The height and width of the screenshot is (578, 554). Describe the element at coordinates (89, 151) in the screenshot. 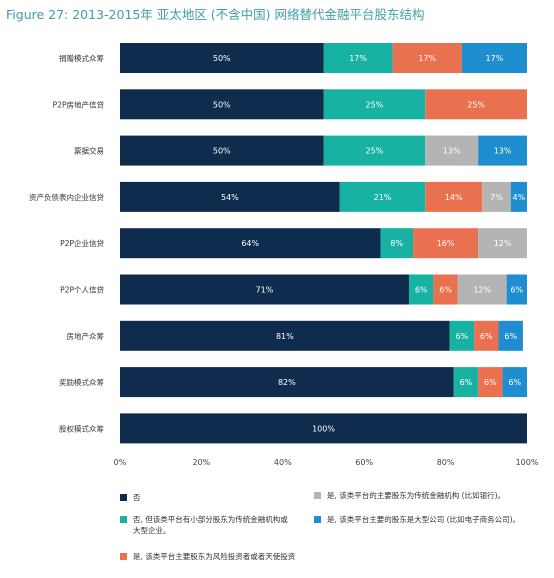

I see `category-label: 票据交易` at that location.